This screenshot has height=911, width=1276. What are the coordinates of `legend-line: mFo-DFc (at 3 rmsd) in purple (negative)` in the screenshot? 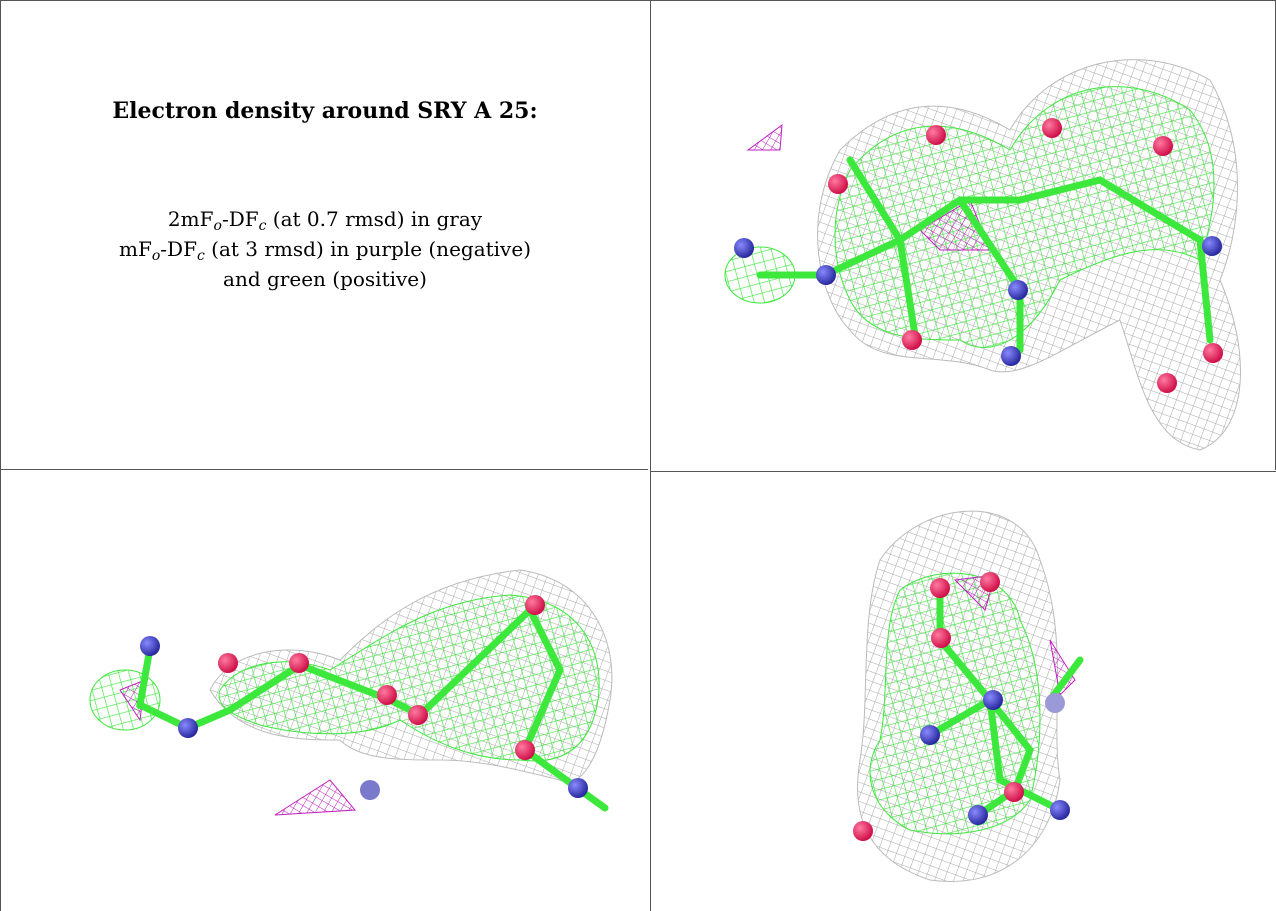 It's located at (325, 249).